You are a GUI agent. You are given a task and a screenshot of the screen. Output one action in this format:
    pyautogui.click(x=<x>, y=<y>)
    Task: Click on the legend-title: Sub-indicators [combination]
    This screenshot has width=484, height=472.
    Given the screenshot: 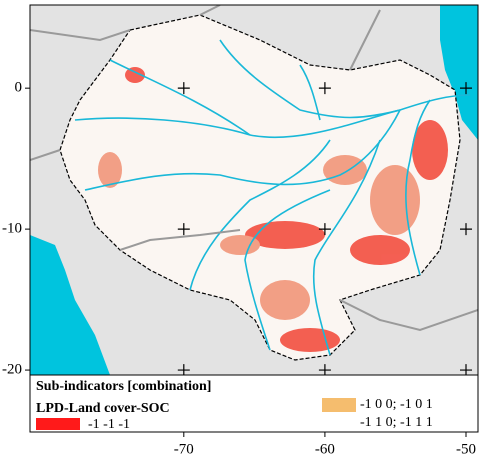 What is the action you would take?
    pyautogui.click(x=123, y=386)
    